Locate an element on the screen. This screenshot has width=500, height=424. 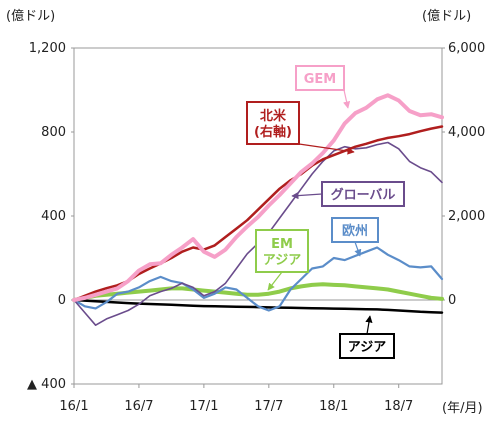
label-text: (右軸) is located at coordinates (273, 132).